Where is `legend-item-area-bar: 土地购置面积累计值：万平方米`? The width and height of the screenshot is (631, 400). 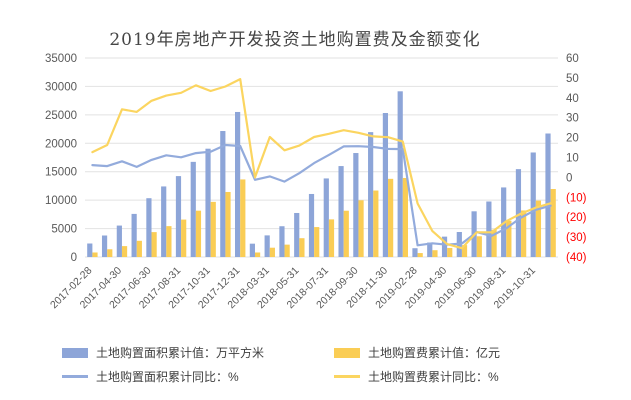
legend-item-area-bar: 土地购置面积累计值：万平方米 is located at coordinates (198, 352).